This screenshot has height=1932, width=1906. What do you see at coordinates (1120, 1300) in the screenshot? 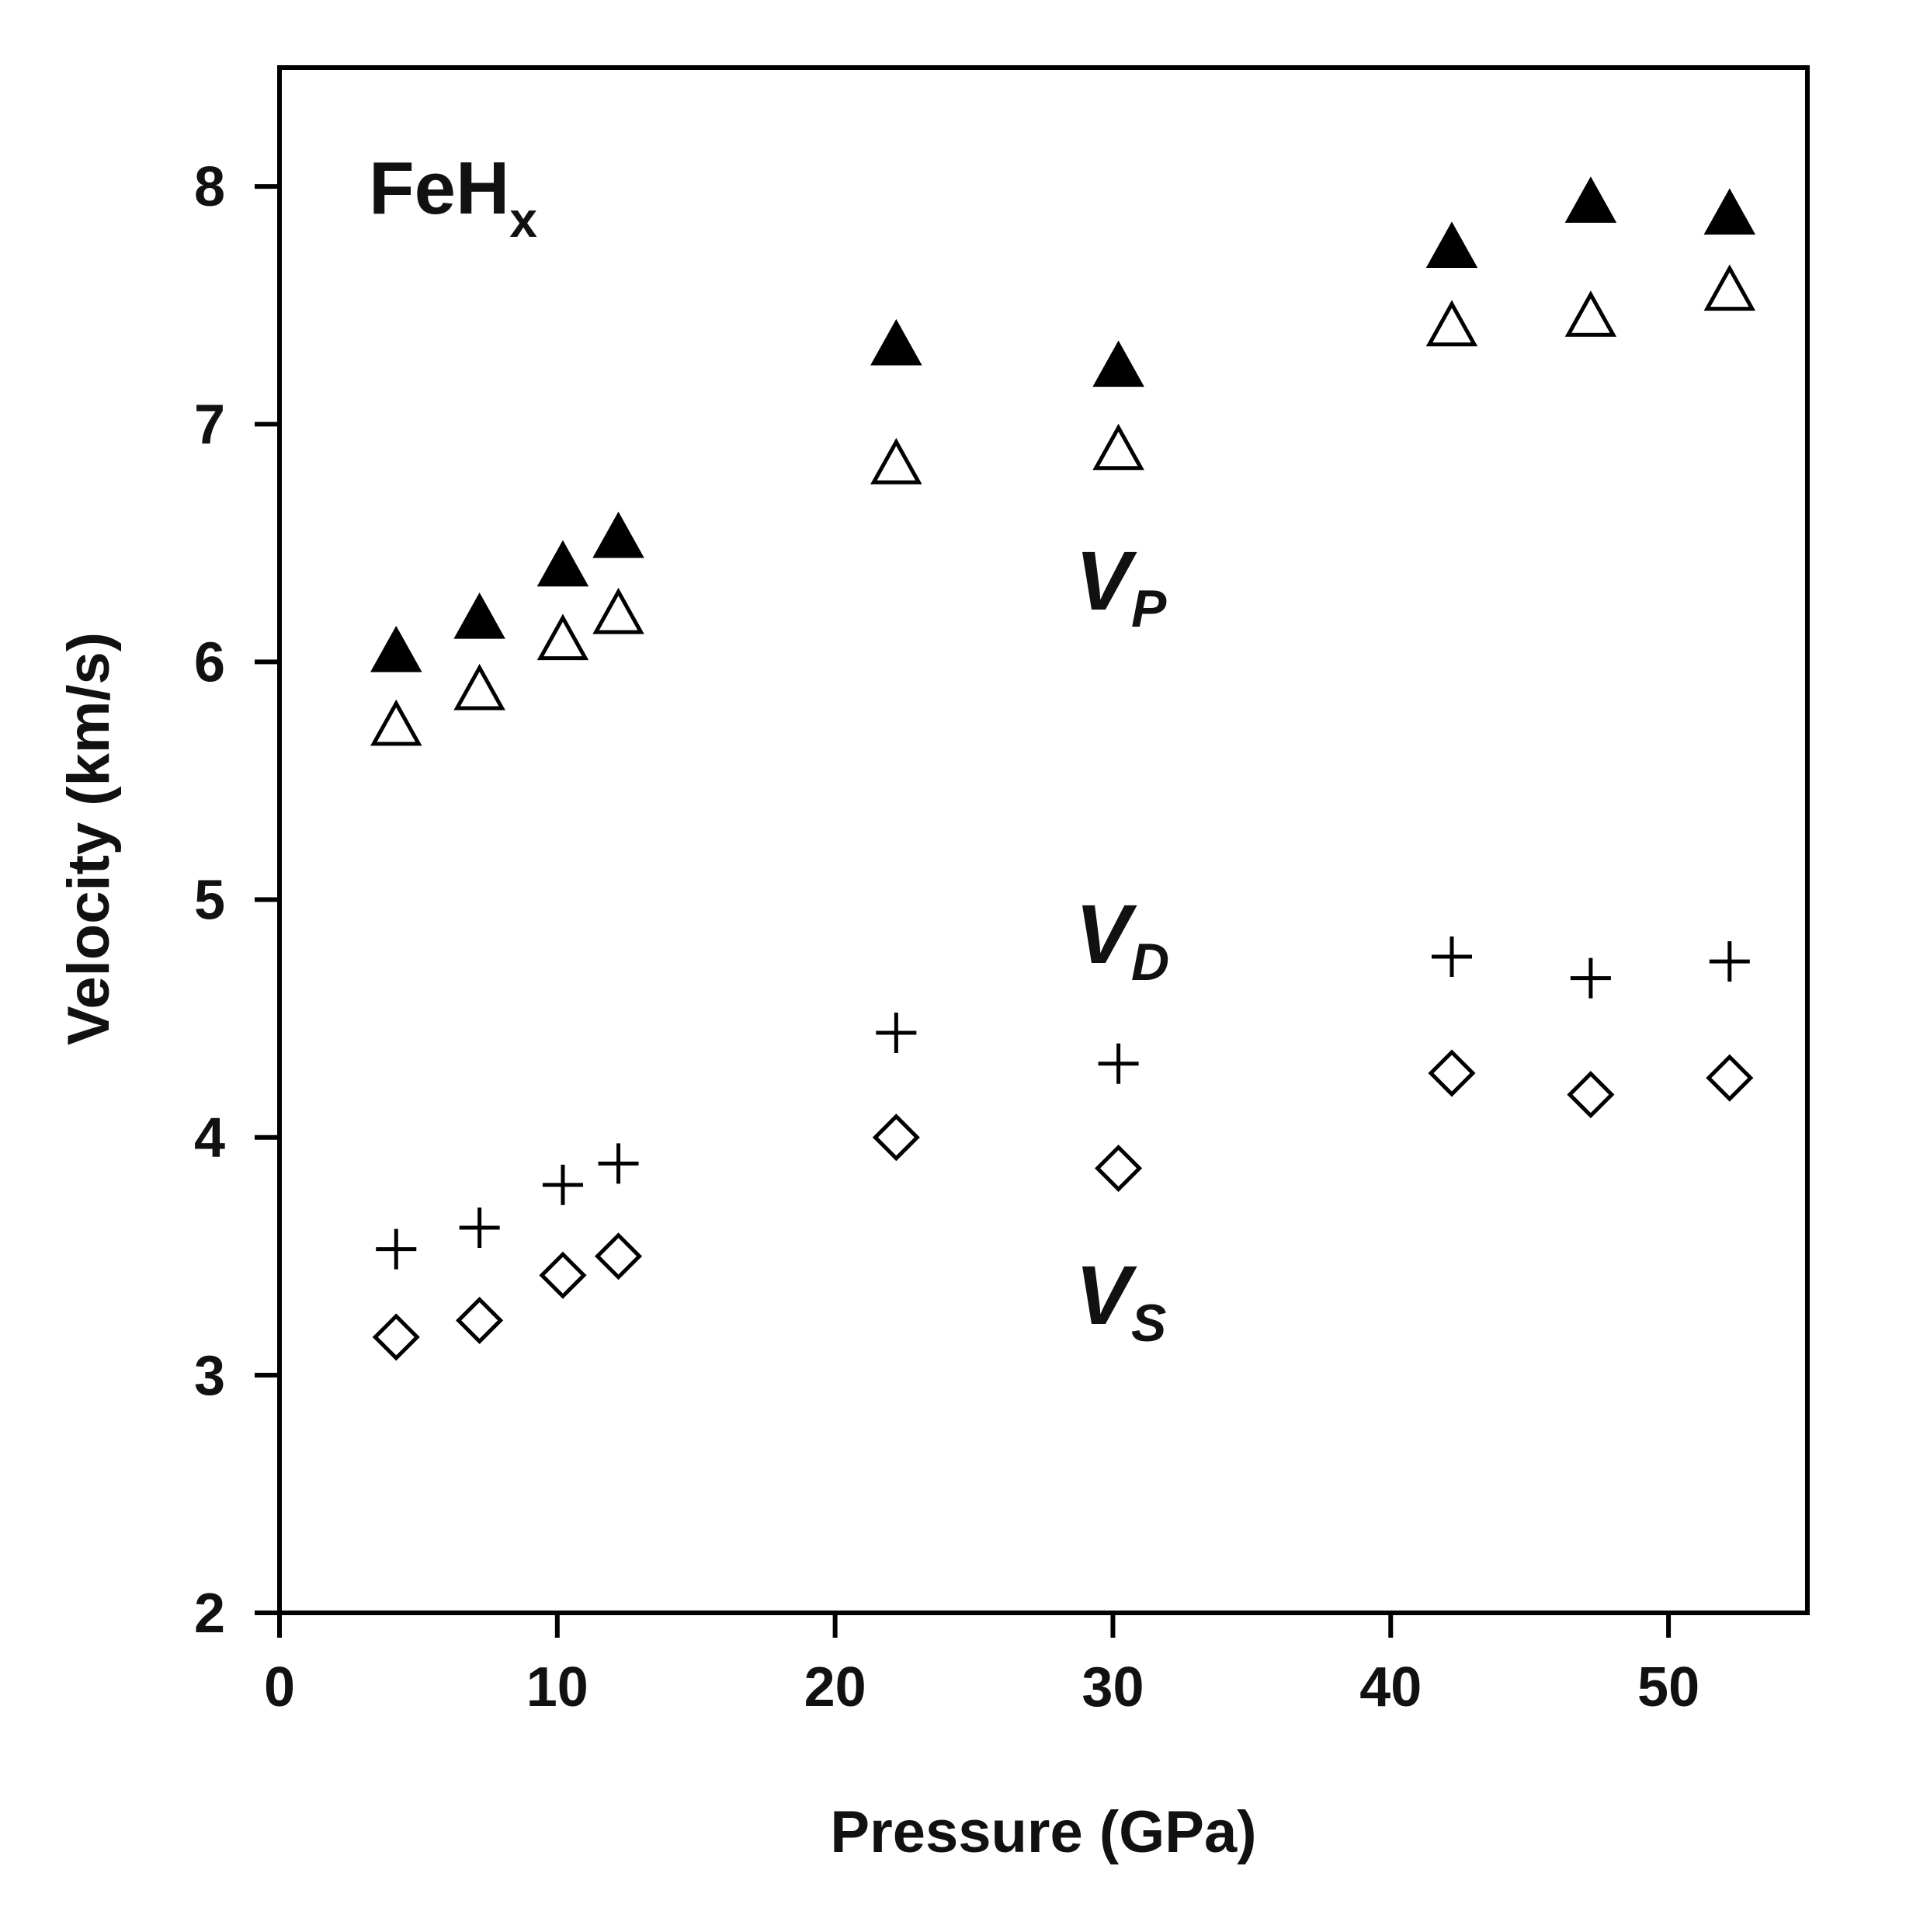
I see `vs-label: VS` at bounding box center [1120, 1300].